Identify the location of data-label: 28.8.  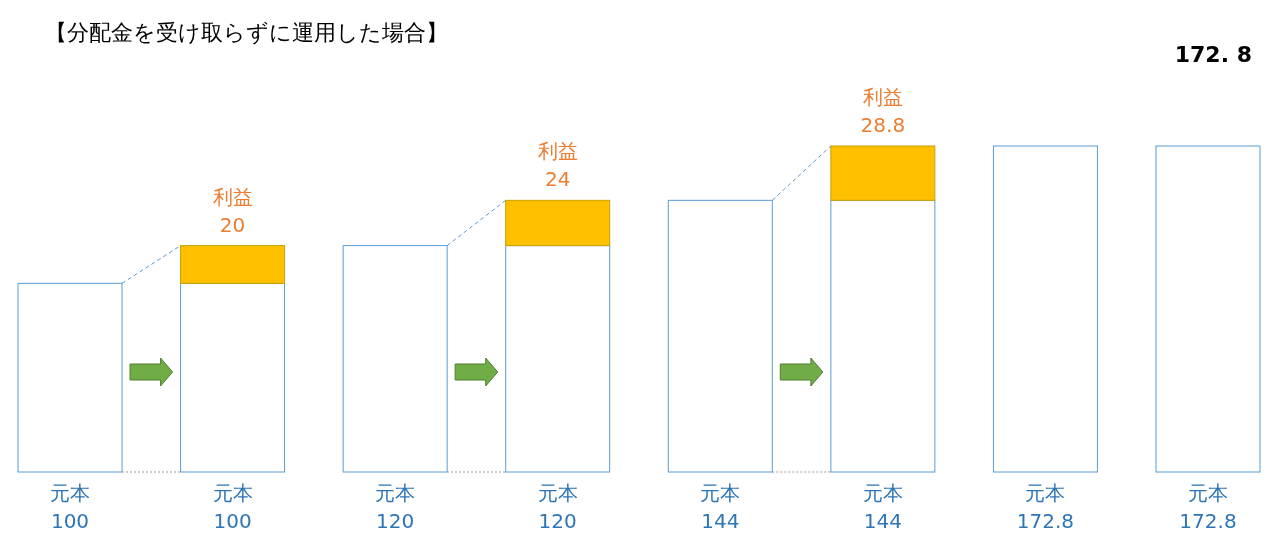
(883, 125).